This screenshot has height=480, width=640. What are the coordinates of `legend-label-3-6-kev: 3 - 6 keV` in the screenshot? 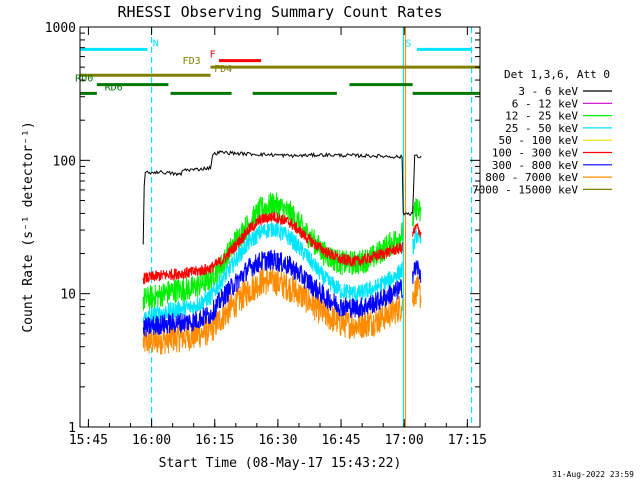 It's located at (548, 91).